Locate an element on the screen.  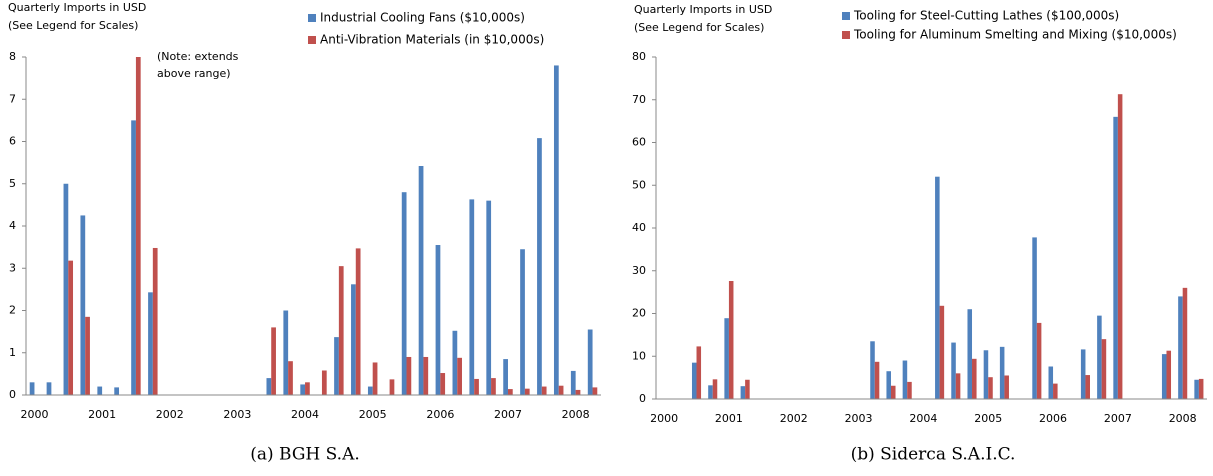
y-tick-label: 30 is located at coordinates (639, 270).